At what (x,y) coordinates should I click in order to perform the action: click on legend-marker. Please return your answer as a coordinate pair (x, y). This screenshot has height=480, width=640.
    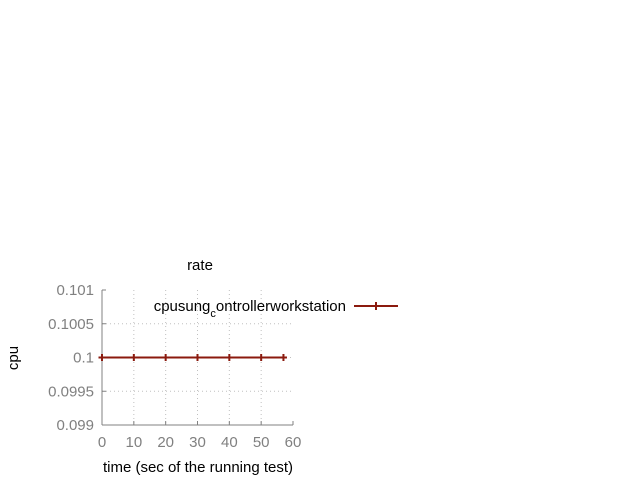
    Looking at the image, I should click on (376, 306).